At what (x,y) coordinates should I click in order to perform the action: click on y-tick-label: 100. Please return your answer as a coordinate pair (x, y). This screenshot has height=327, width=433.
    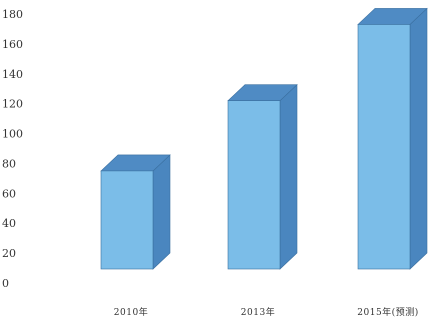
    Looking at the image, I should click on (12, 134).